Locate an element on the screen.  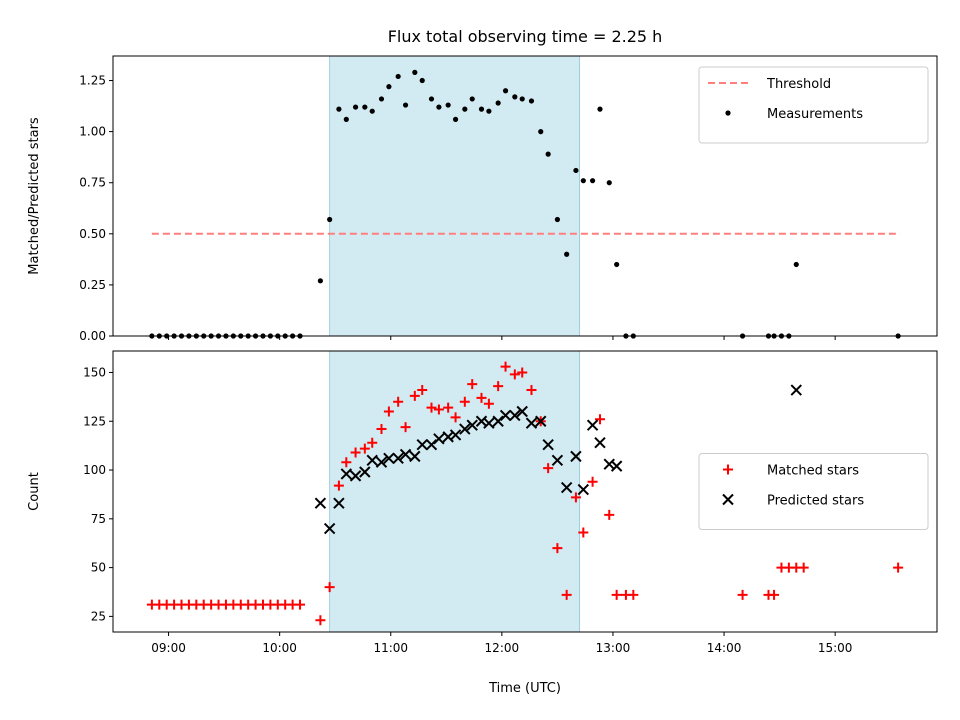
xtick-label: 15:00 is located at coordinates (835, 648).